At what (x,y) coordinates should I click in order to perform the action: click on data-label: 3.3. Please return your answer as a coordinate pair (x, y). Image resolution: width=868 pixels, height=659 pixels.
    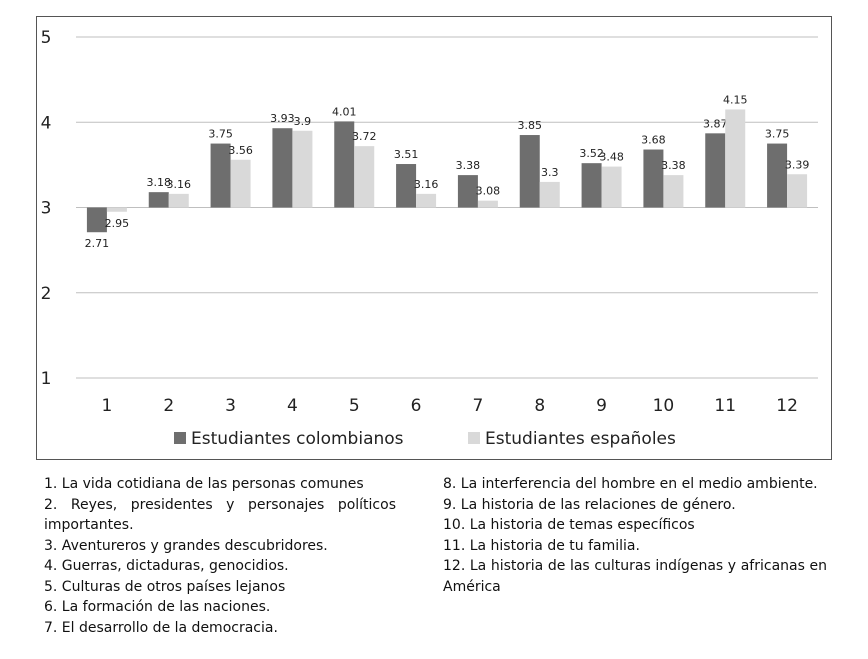
    Looking at the image, I should click on (550, 172).